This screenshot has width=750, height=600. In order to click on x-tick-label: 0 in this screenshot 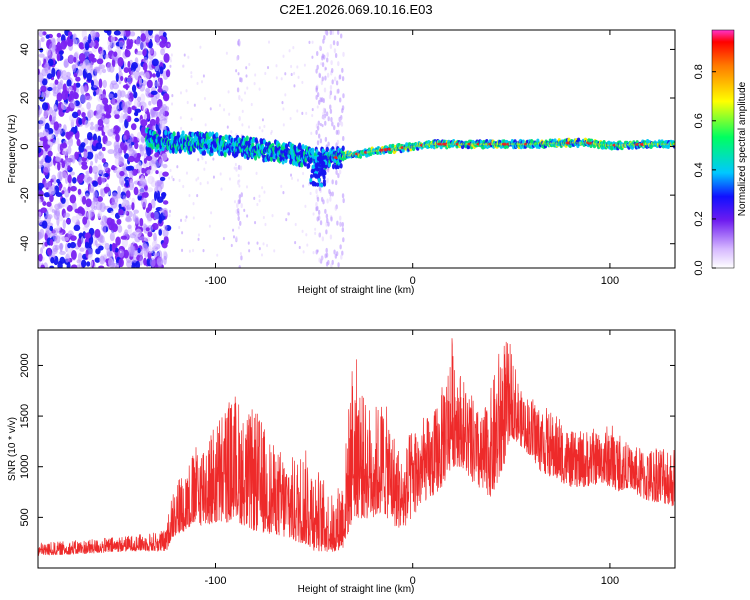, I will do `click(413, 581)`.